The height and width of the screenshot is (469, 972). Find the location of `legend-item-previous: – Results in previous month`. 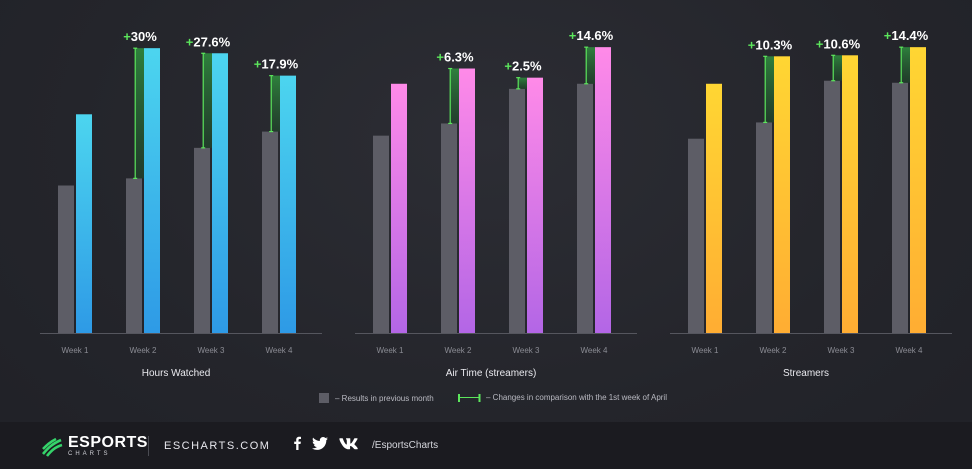

legend-item-previous: – Results in previous month is located at coordinates (376, 398).